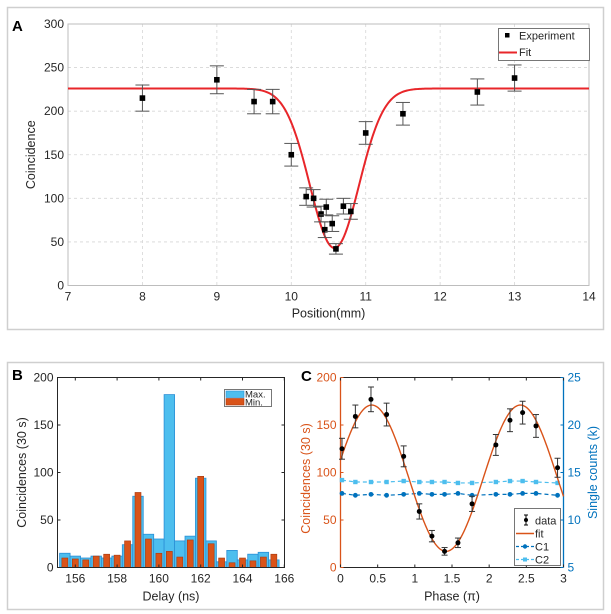 The width and height of the screenshot is (611, 614). I want to click on c-ytick-label-left: 150, so click(326, 425).